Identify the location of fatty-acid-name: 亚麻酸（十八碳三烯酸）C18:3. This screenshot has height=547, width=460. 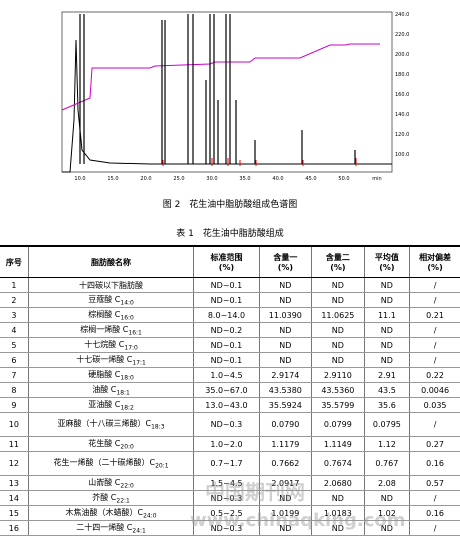
(110, 424).